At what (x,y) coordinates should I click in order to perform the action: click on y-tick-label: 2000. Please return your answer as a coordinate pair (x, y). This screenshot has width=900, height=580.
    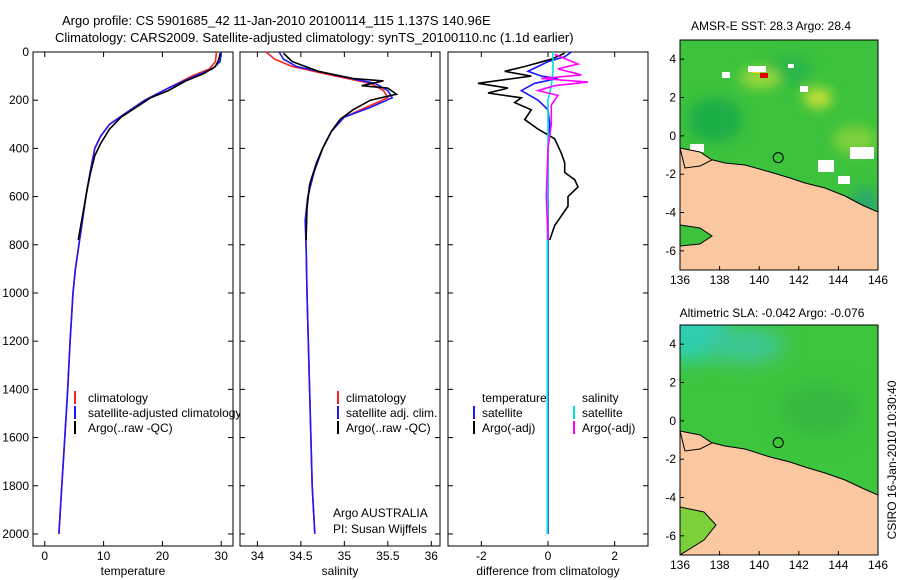
    Looking at the image, I should click on (15, 534).